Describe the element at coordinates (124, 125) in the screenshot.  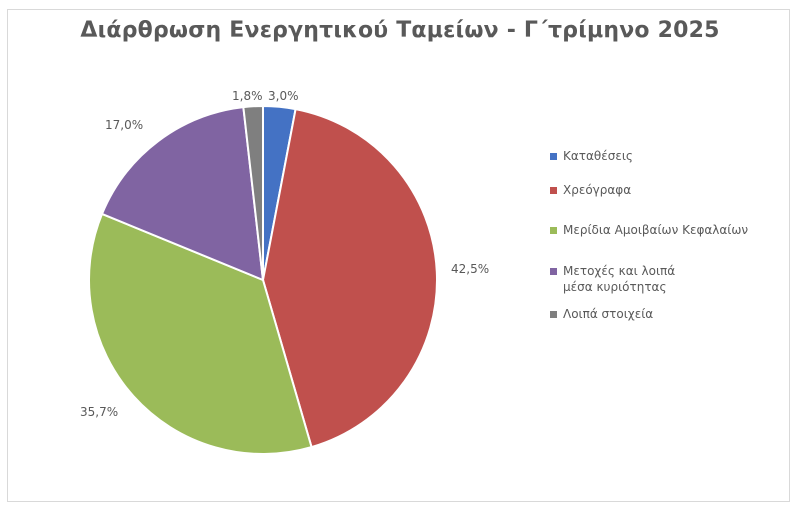
I see `data-label-equities: 17,0%` at that location.